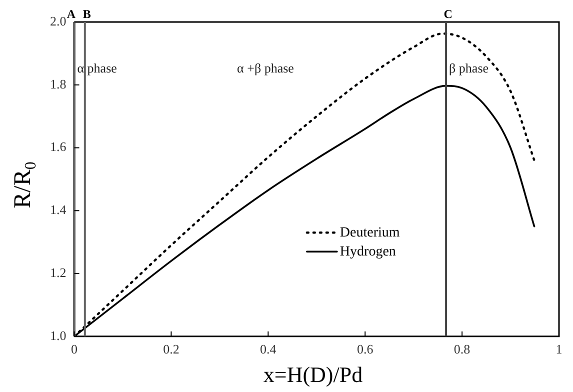 The width and height of the screenshot is (573, 392). What do you see at coordinates (58, 20) in the screenshot?
I see `y-tick-label: 2.0` at bounding box center [58, 20].